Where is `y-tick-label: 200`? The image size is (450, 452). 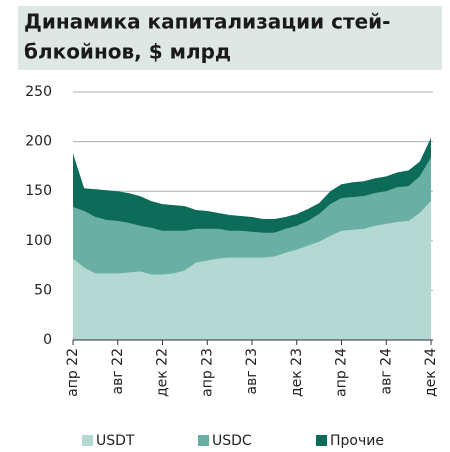 y-tick-label: 200 is located at coordinates (38, 142).